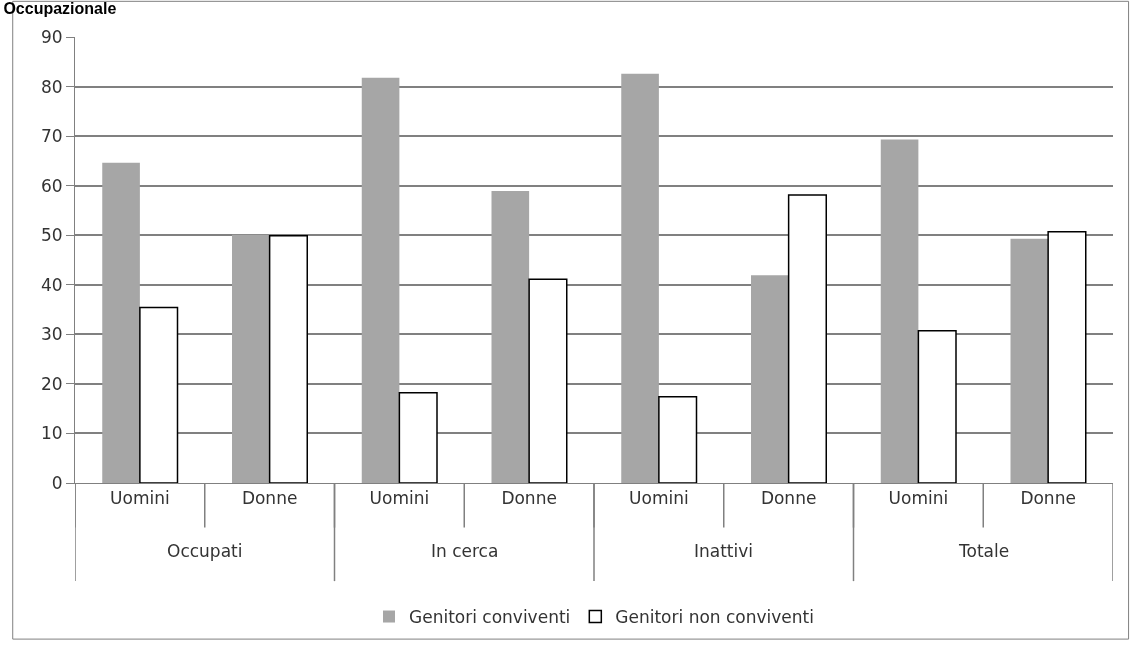 This screenshot has width=1132, height=648. Describe the element at coordinates (51, 235) in the screenshot. I see `y-tick-label: 50` at that location.